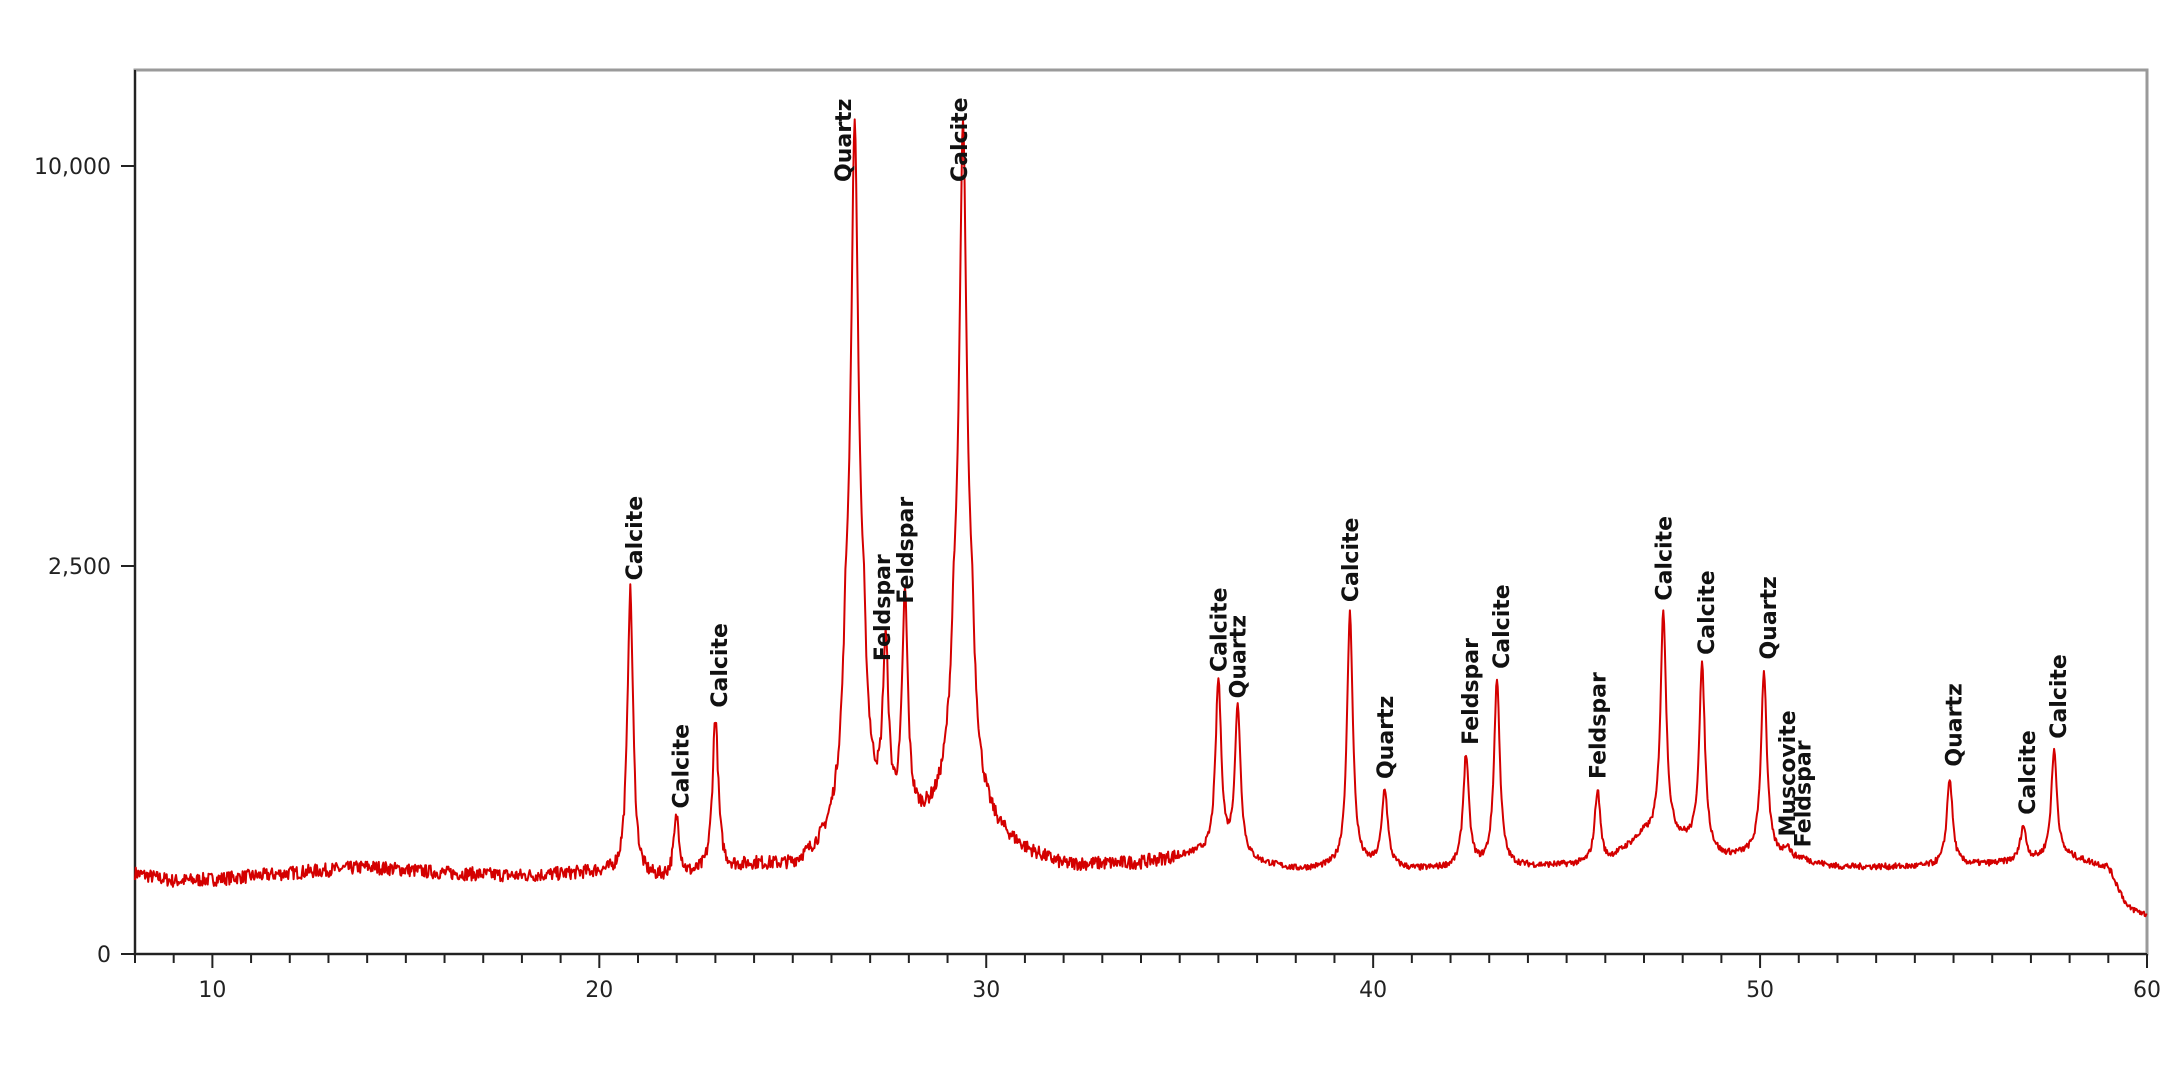 The width and height of the screenshot is (2162, 1076). Describe the element at coordinates (72, 167) in the screenshot. I see `y-tick-label: 10,000` at that location.